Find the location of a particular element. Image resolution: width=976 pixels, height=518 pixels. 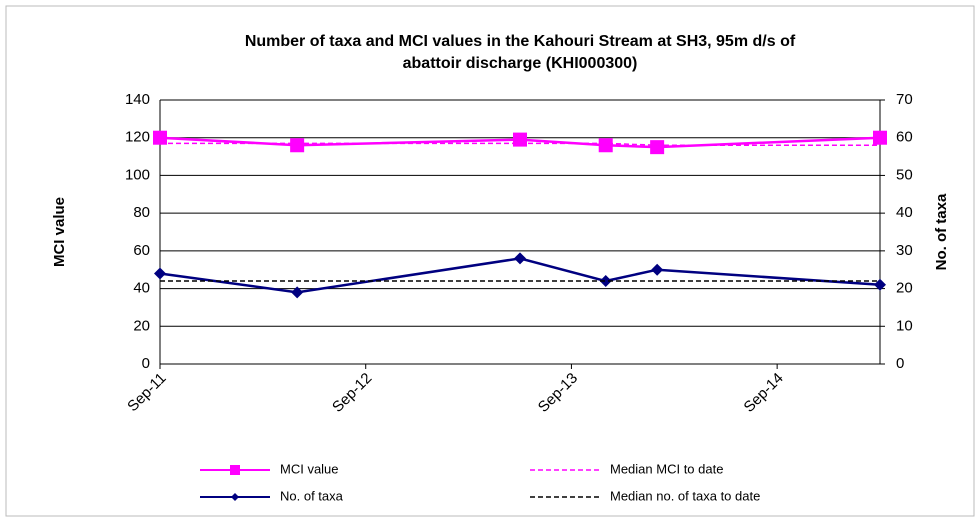

y2-tick-label: 20 is located at coordinates (904, 288).